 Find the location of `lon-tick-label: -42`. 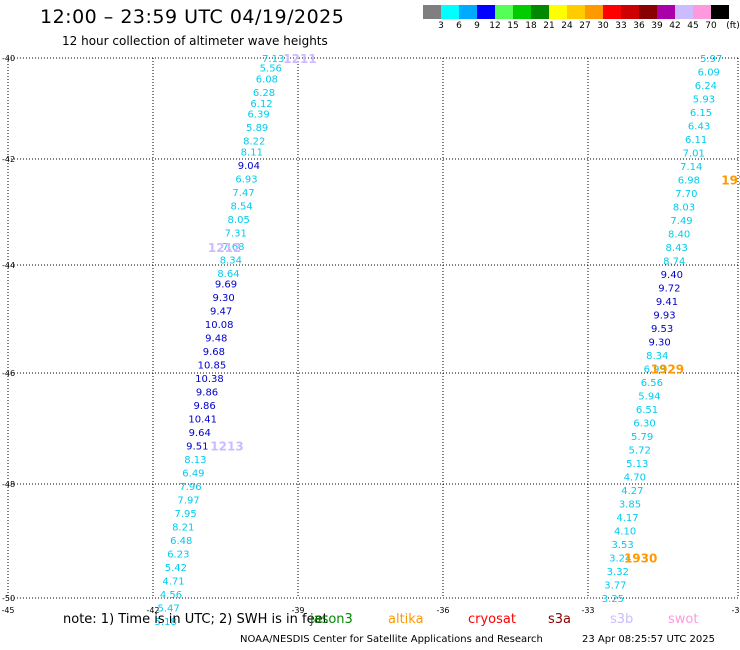

lon-tick-label: -42 is located at coordinates (152, 610).